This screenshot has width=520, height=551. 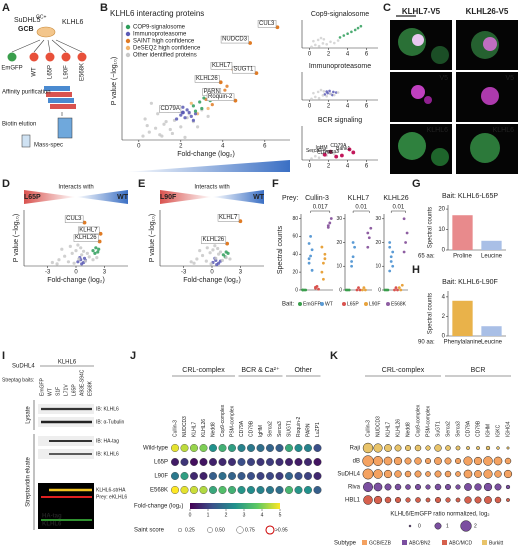 I want to click on column-label: Serca2, so click(x=448, y=429).